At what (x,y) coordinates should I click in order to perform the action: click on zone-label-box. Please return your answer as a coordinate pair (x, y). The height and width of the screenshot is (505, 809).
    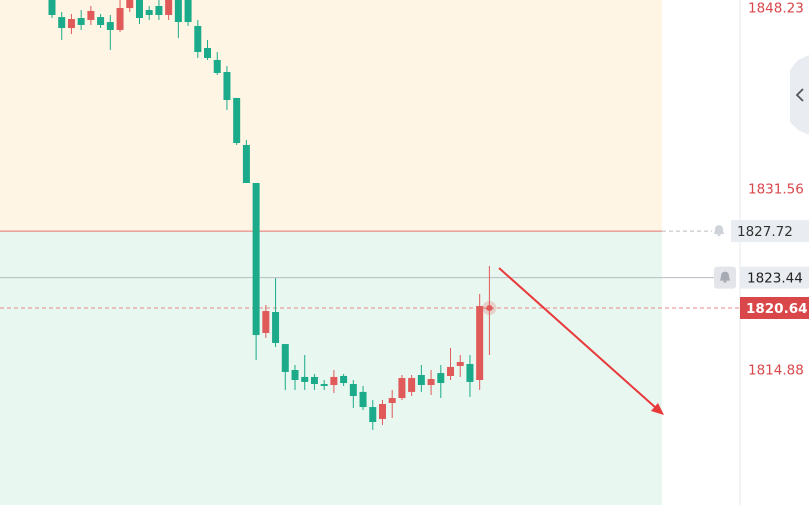
    Looking at the image, I should click on (770, 231).